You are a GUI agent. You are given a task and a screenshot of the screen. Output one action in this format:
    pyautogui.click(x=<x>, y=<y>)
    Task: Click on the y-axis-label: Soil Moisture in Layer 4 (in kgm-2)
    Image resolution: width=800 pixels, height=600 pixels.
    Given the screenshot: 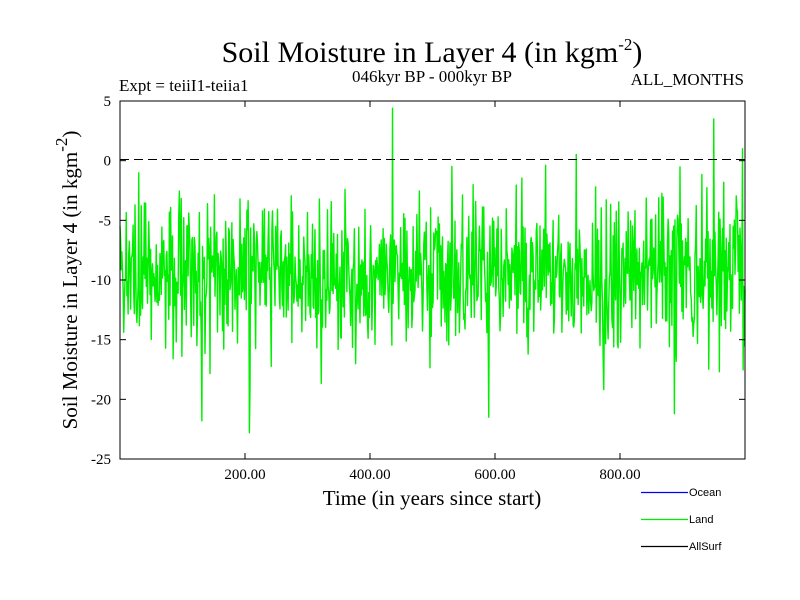 What is the action you would take?
    pyautogui.click(x=67, y=280)
    